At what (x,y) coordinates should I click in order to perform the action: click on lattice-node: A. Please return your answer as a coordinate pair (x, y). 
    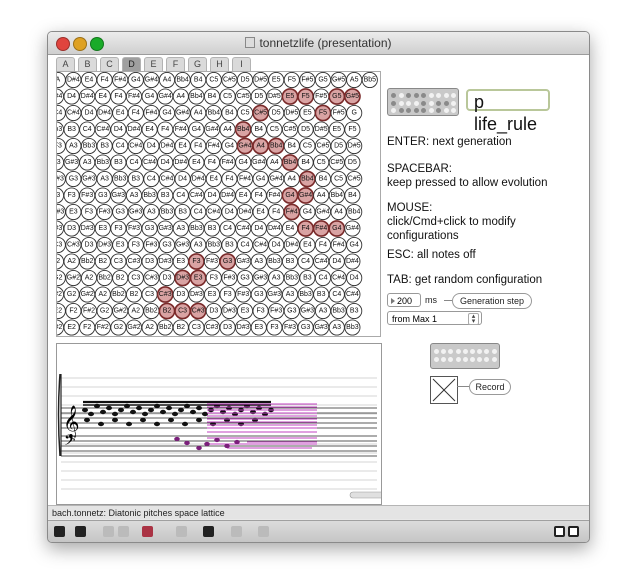
    Looking at the image, I should click on (61, 80).